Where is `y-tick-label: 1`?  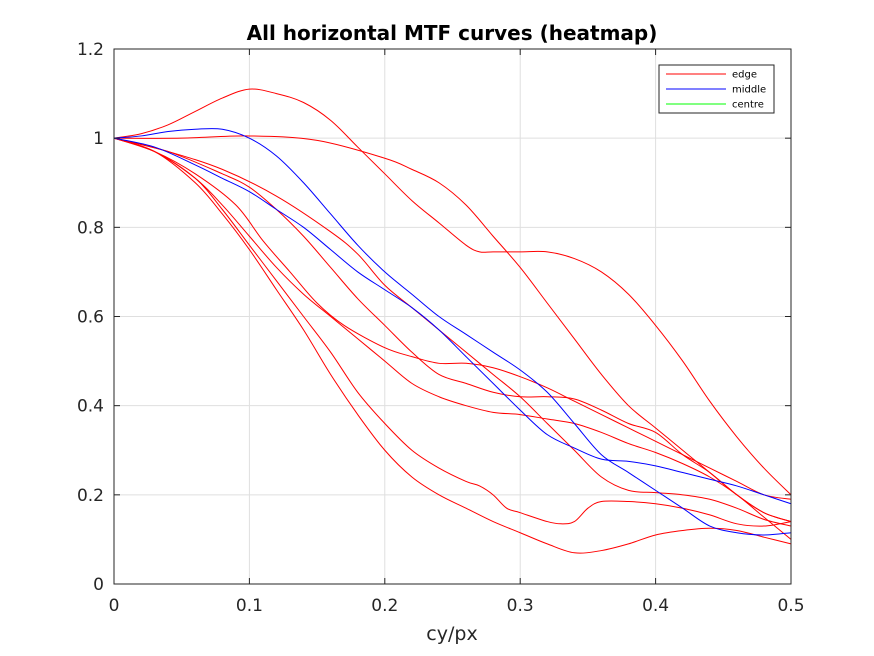
y-tick-label: 1 is located at coordinates (98, 139).